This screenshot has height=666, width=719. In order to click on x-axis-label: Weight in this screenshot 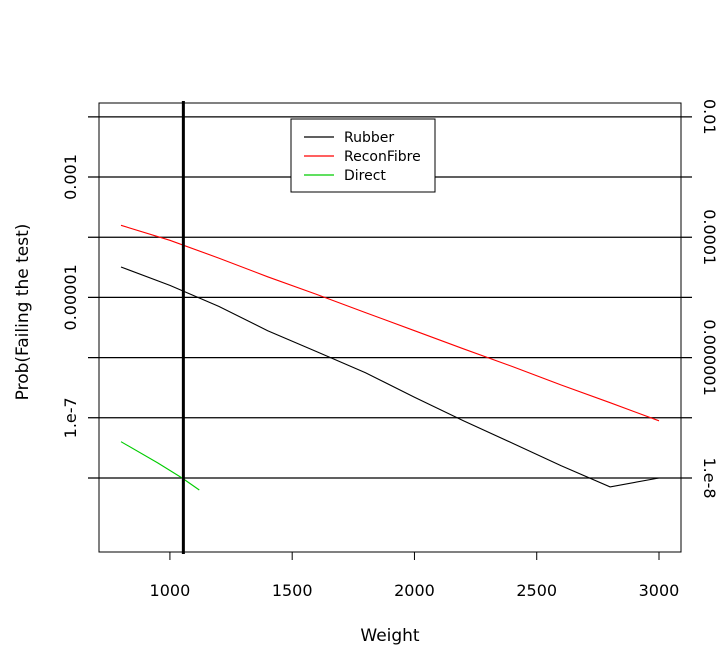, I will do `click(390, 636)`.